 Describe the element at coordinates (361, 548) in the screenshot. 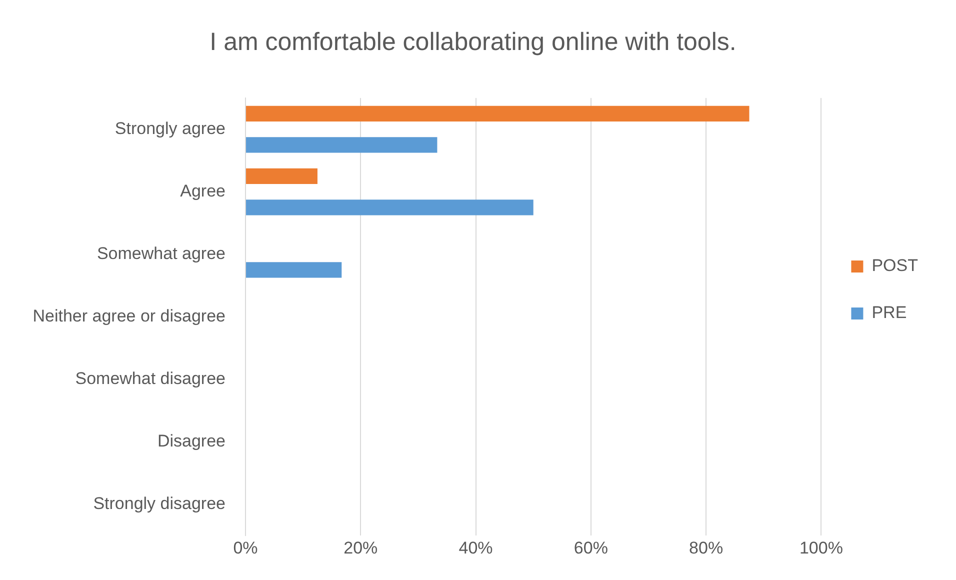

I see `x-tick-label: 20%` at that location.